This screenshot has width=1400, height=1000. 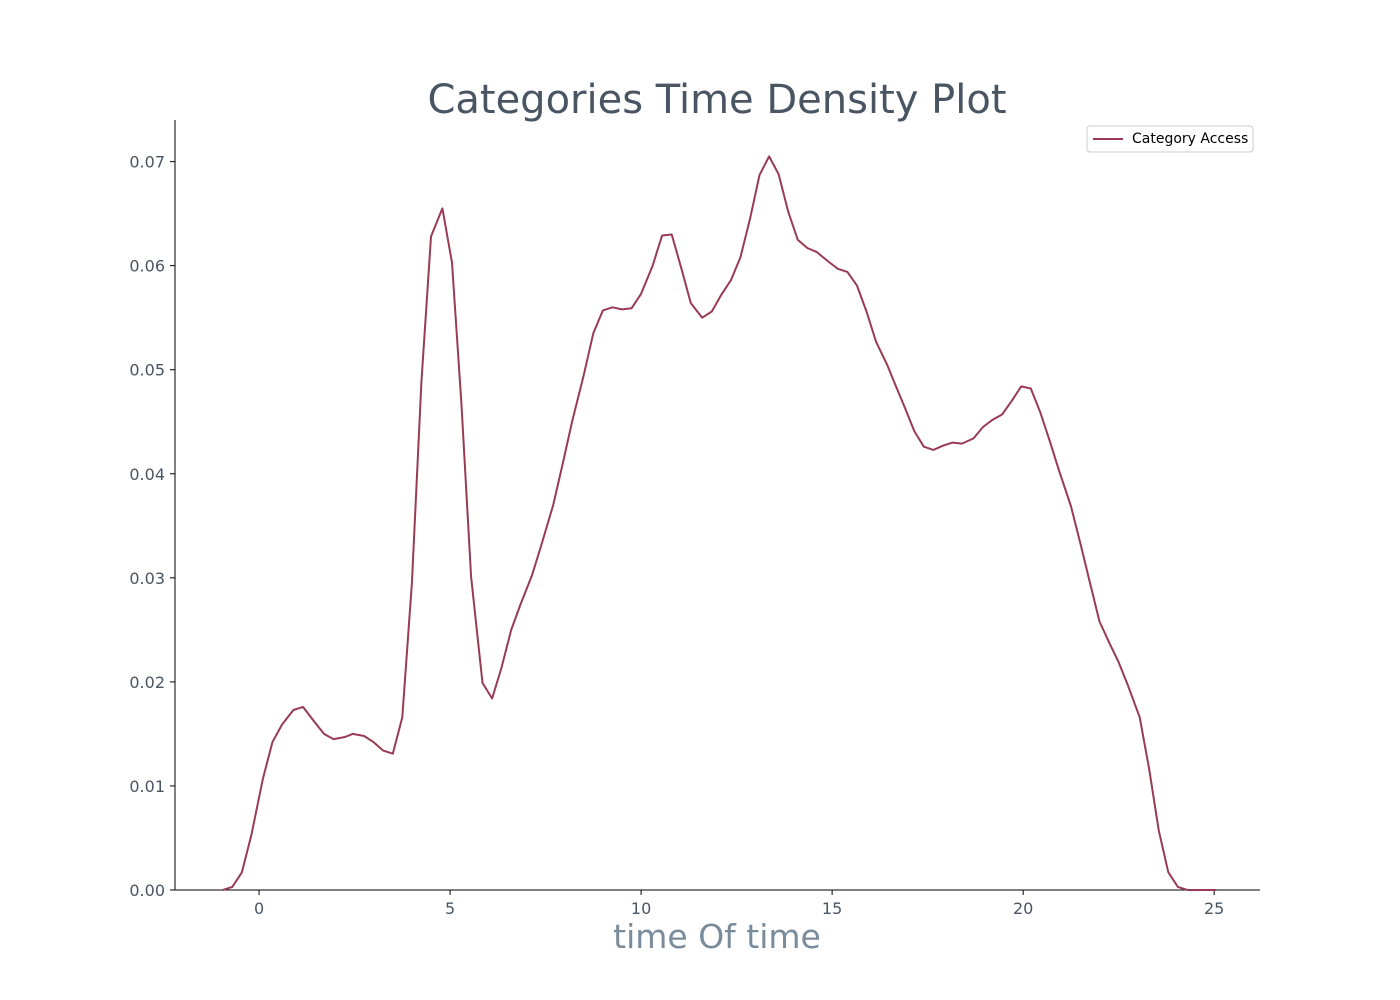 What do you see at coordinates (147, 266) in the screenshot?
I see `y-tick-label: 0.06` at bounding box center [147, 266].